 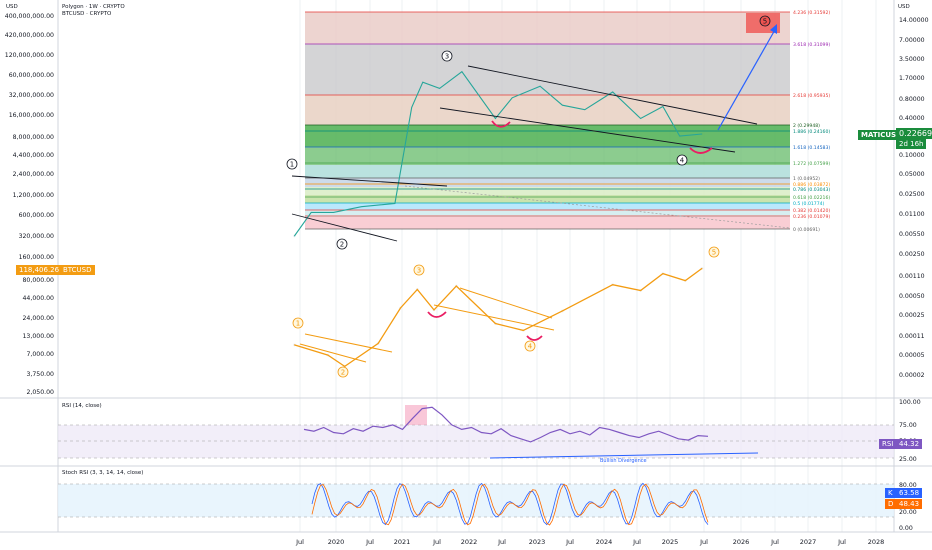 I want to click on projection-arrow, so click(x=747, y=79).